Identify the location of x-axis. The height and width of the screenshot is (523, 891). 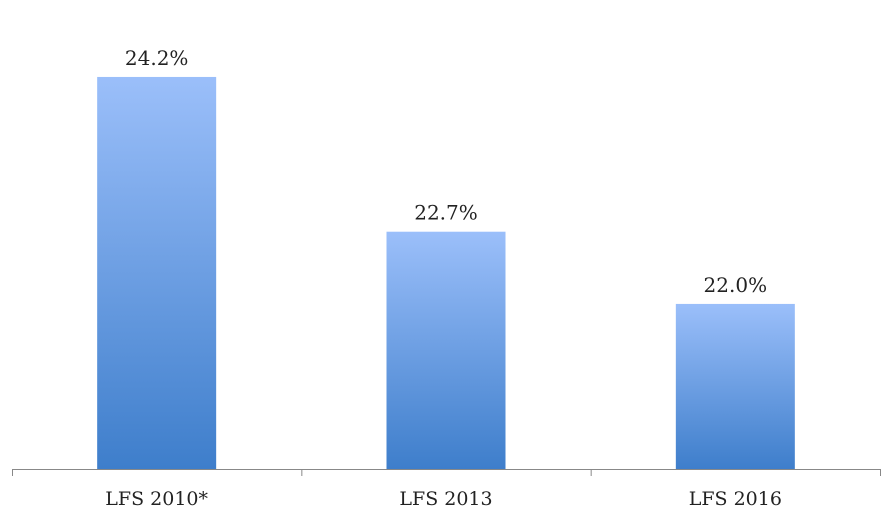
(446, 472).